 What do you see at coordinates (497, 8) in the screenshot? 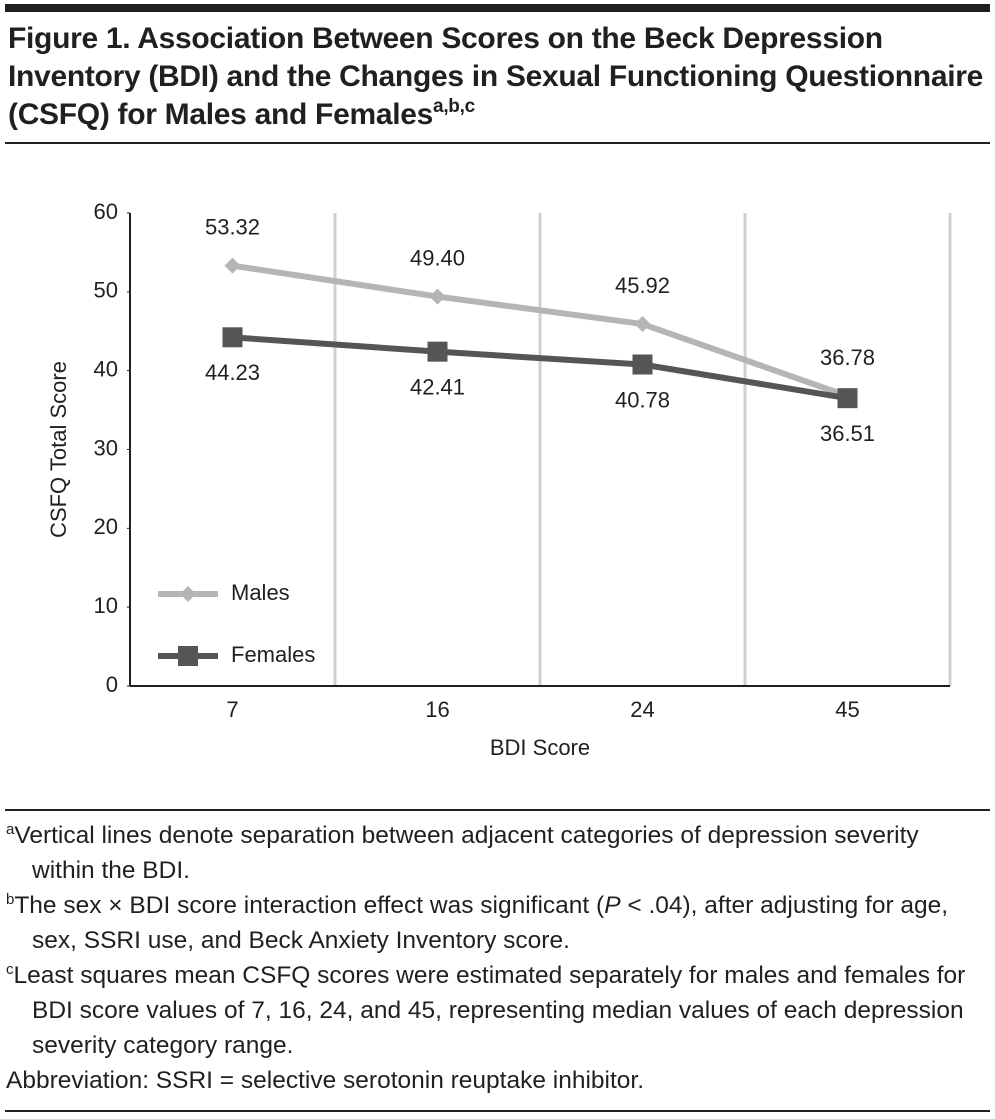
I see `top-bar` at bounding box center [497, 8].